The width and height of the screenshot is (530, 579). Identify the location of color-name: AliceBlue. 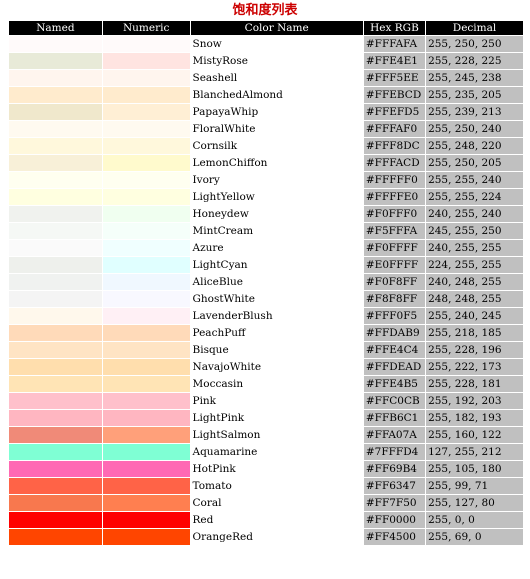
(276, 282).